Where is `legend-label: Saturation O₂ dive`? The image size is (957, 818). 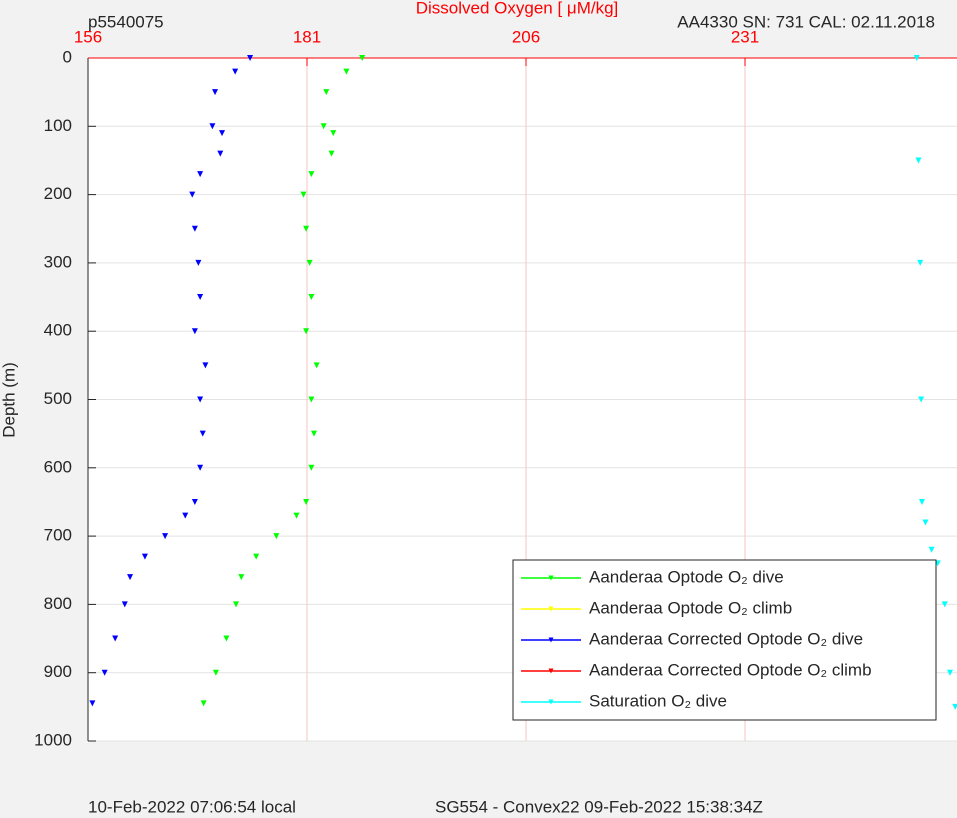 legend-label: Saturation O₂ dive is located at coordinates (658, 700).